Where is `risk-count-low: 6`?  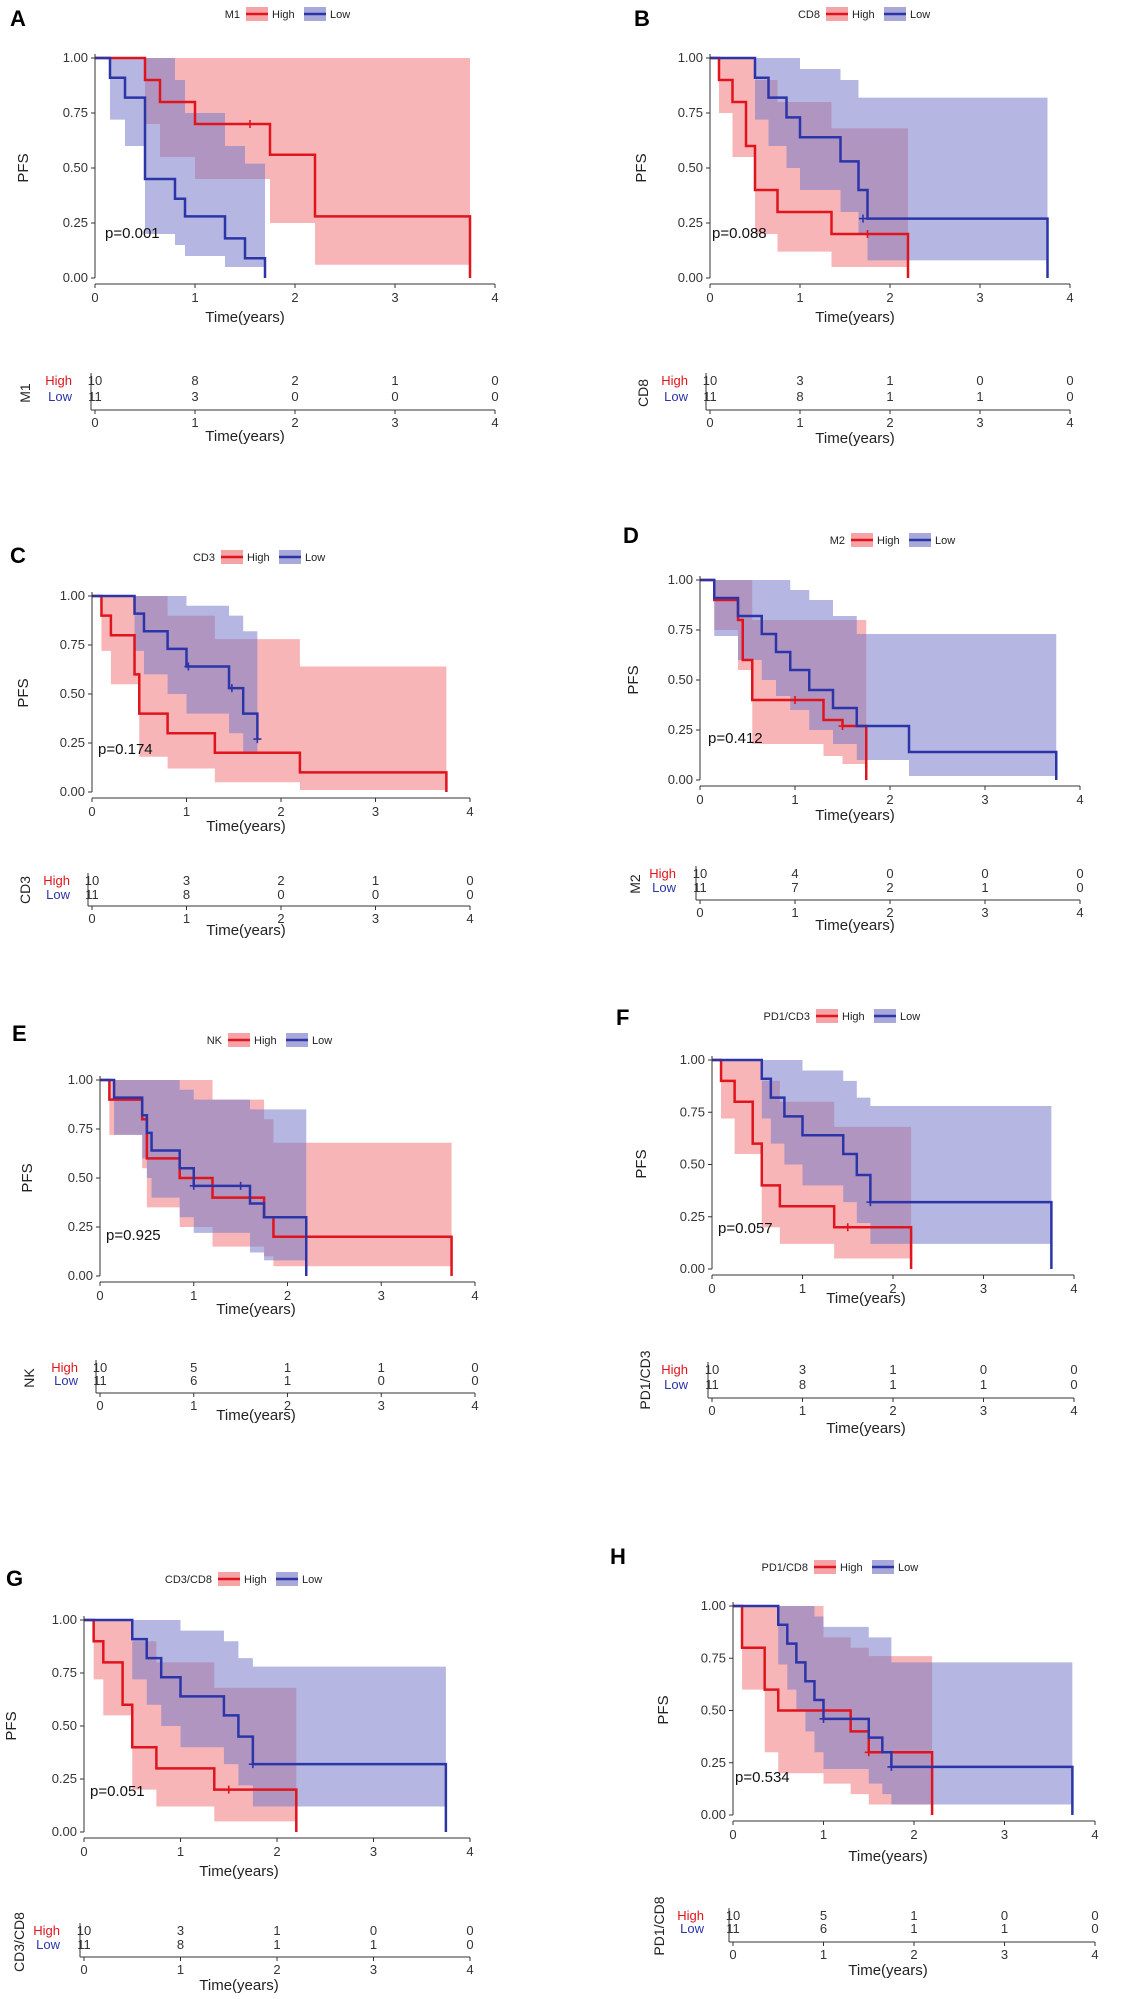
risk-count-low: 6 is located at coordinates (193, 1380).